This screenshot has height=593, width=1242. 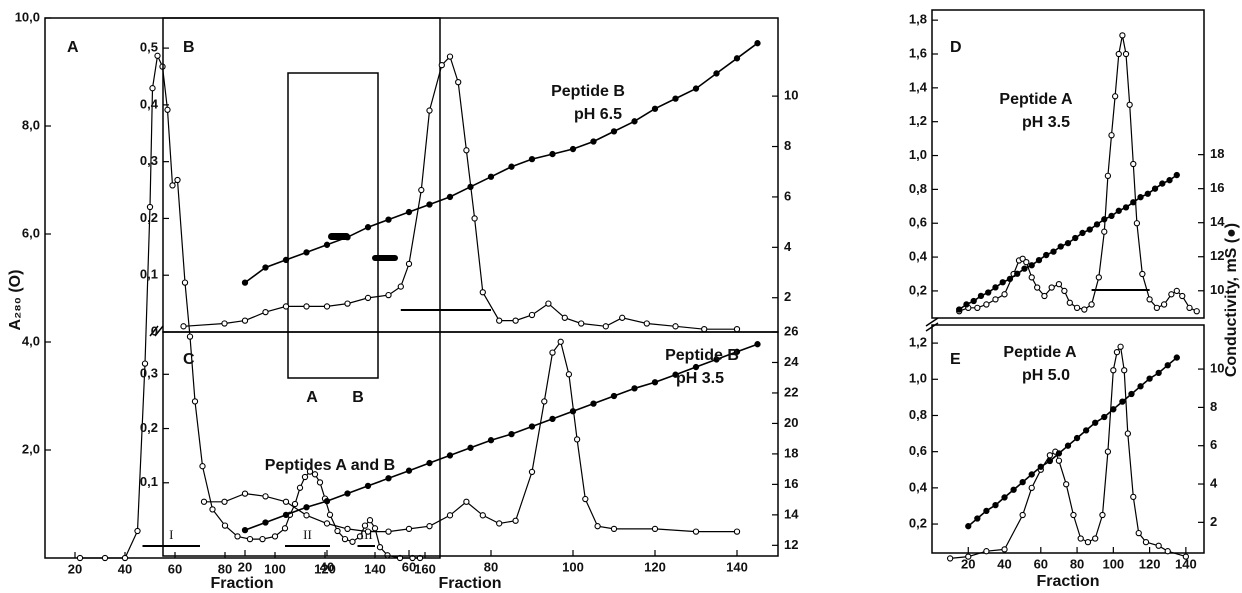 What do you see at coordinates (702, 355) in the screenshot?
I see `annotation: Peptide B` at bounding box center [702, 355].